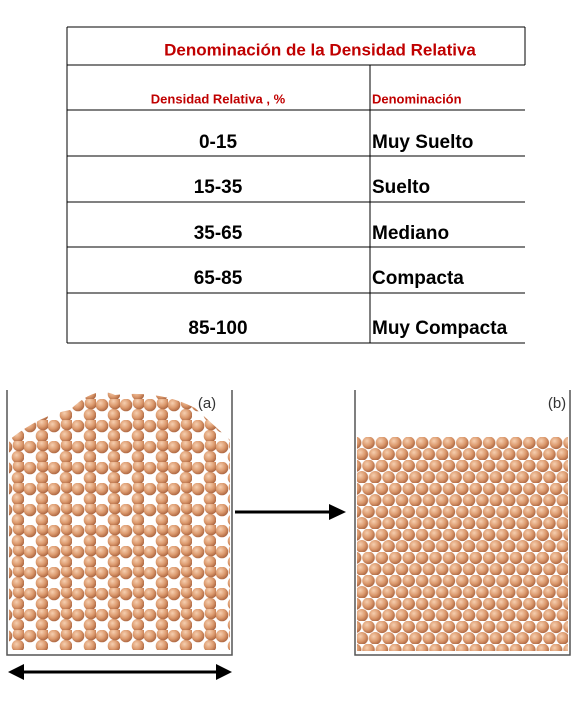  Describe the element at coordinates (218, 142) in the screenshot. I see `cell: 0-15` at that location.